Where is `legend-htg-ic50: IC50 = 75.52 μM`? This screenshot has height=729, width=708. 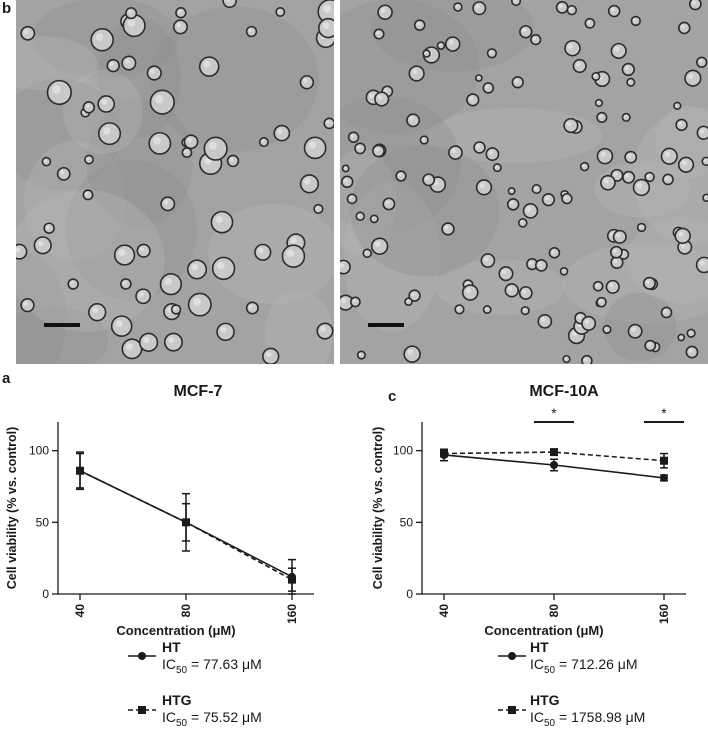 legend-htg-ic50: IC50 = 75.52 μM is located at coordinates (212, 719).